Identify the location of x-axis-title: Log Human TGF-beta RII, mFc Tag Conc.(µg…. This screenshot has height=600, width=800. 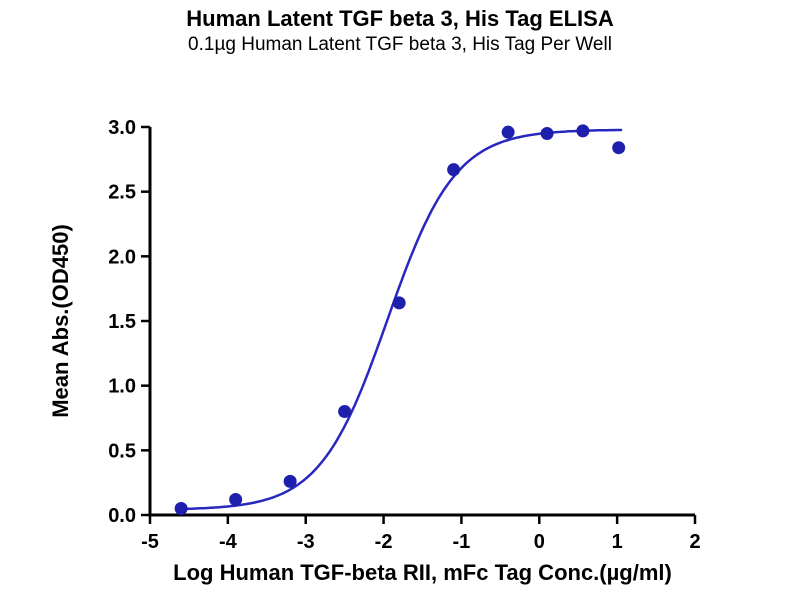
(422, 572).